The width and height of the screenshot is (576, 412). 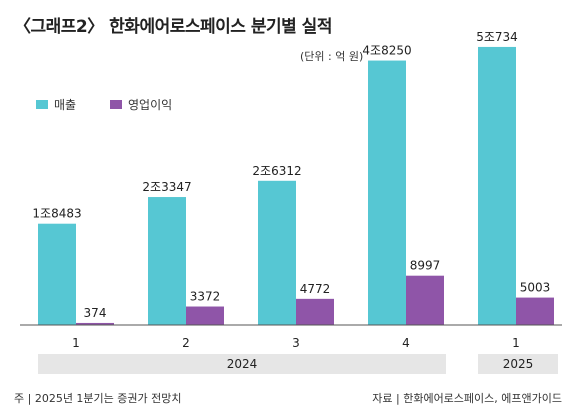 I want to click on data-label-sales-2: 2조3347, so click(x=166, y=187).